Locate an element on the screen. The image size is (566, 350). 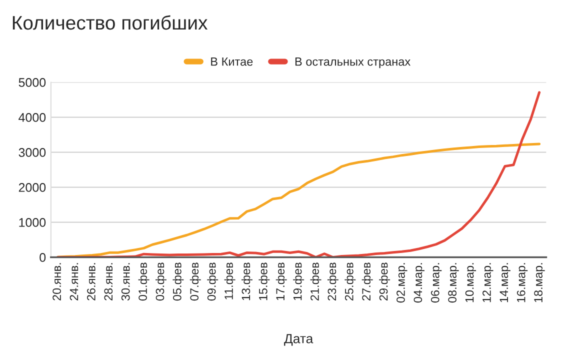
x-tick-label: 21.фев is located at coordinates (316, 281).